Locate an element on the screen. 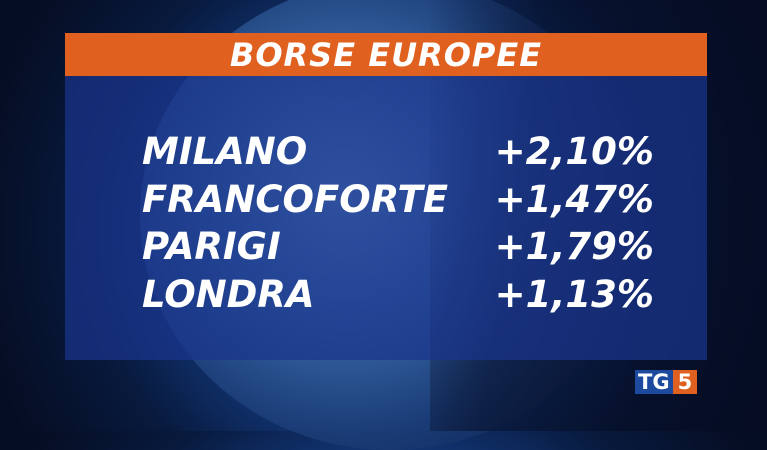  market-name: LONDRA is located at coordinates (228, 294).